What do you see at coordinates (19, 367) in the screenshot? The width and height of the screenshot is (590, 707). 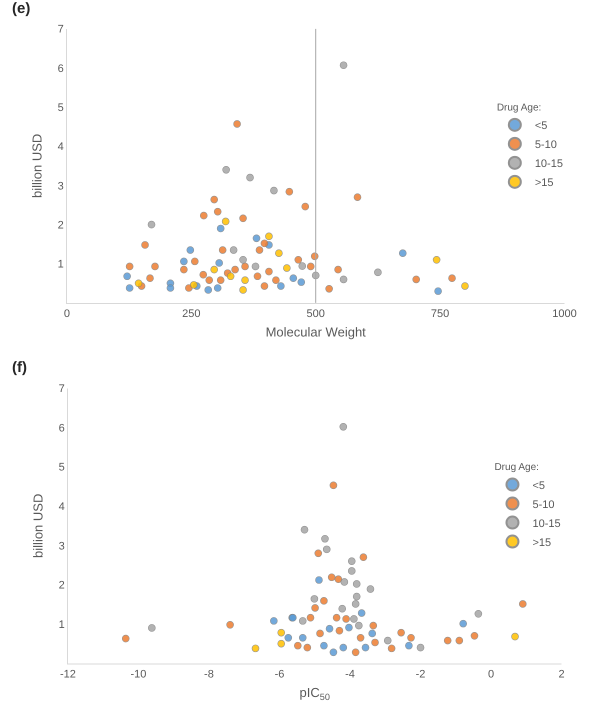 I see `chart-title: (f)` at bounding box center [19, 367].